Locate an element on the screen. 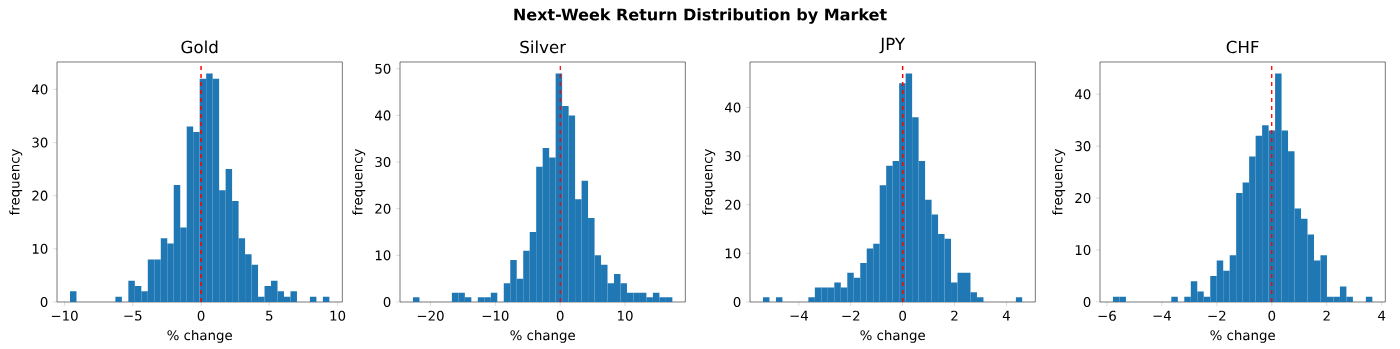 Image resolution: width=1400 pixels, height=349 pixels. chart-title: Gold is located at coordinates (199, 47).